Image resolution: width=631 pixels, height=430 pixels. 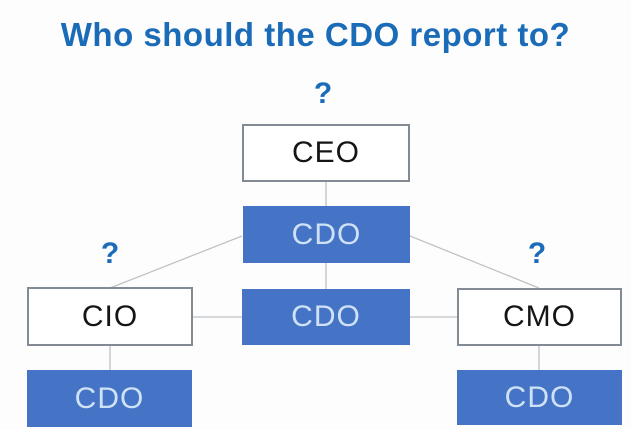 I want to click on question-mark-above-cmo: ?, so click(x=537, y=253).